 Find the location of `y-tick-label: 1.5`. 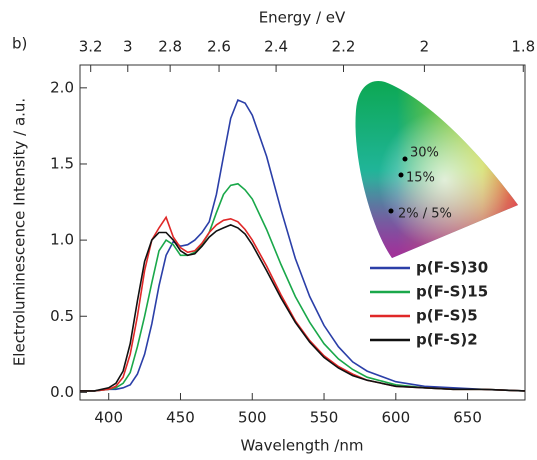

y-tick-label: 1.5 is located at coordinates (62, 163).